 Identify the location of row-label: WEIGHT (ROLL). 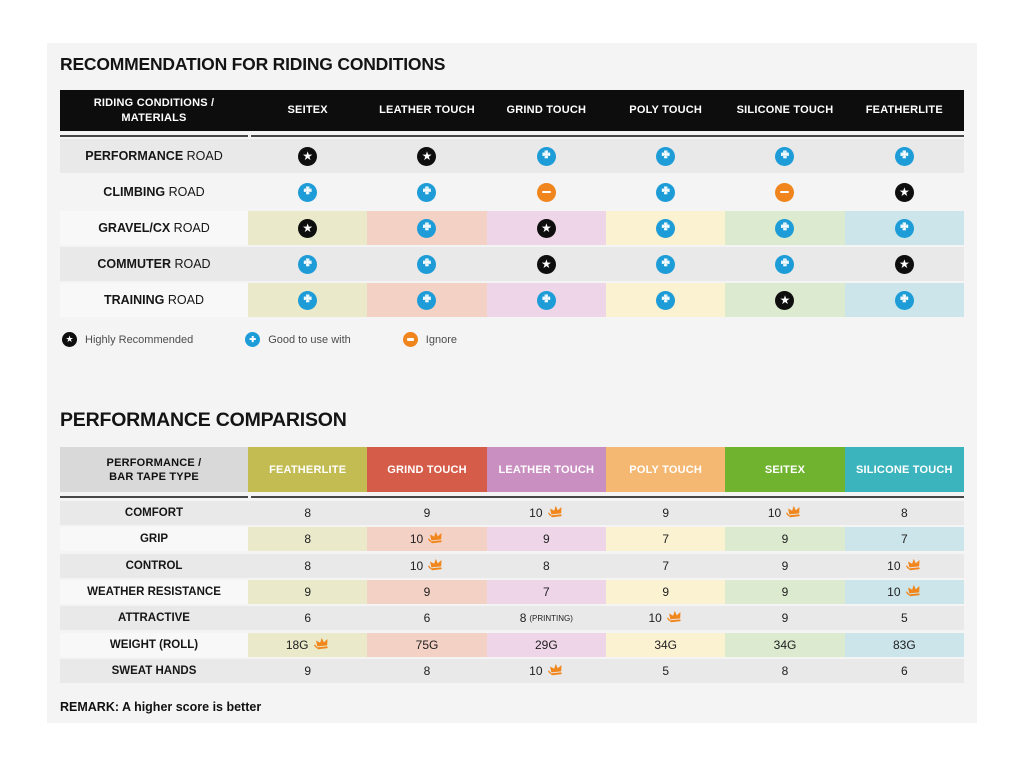
(154, 644).